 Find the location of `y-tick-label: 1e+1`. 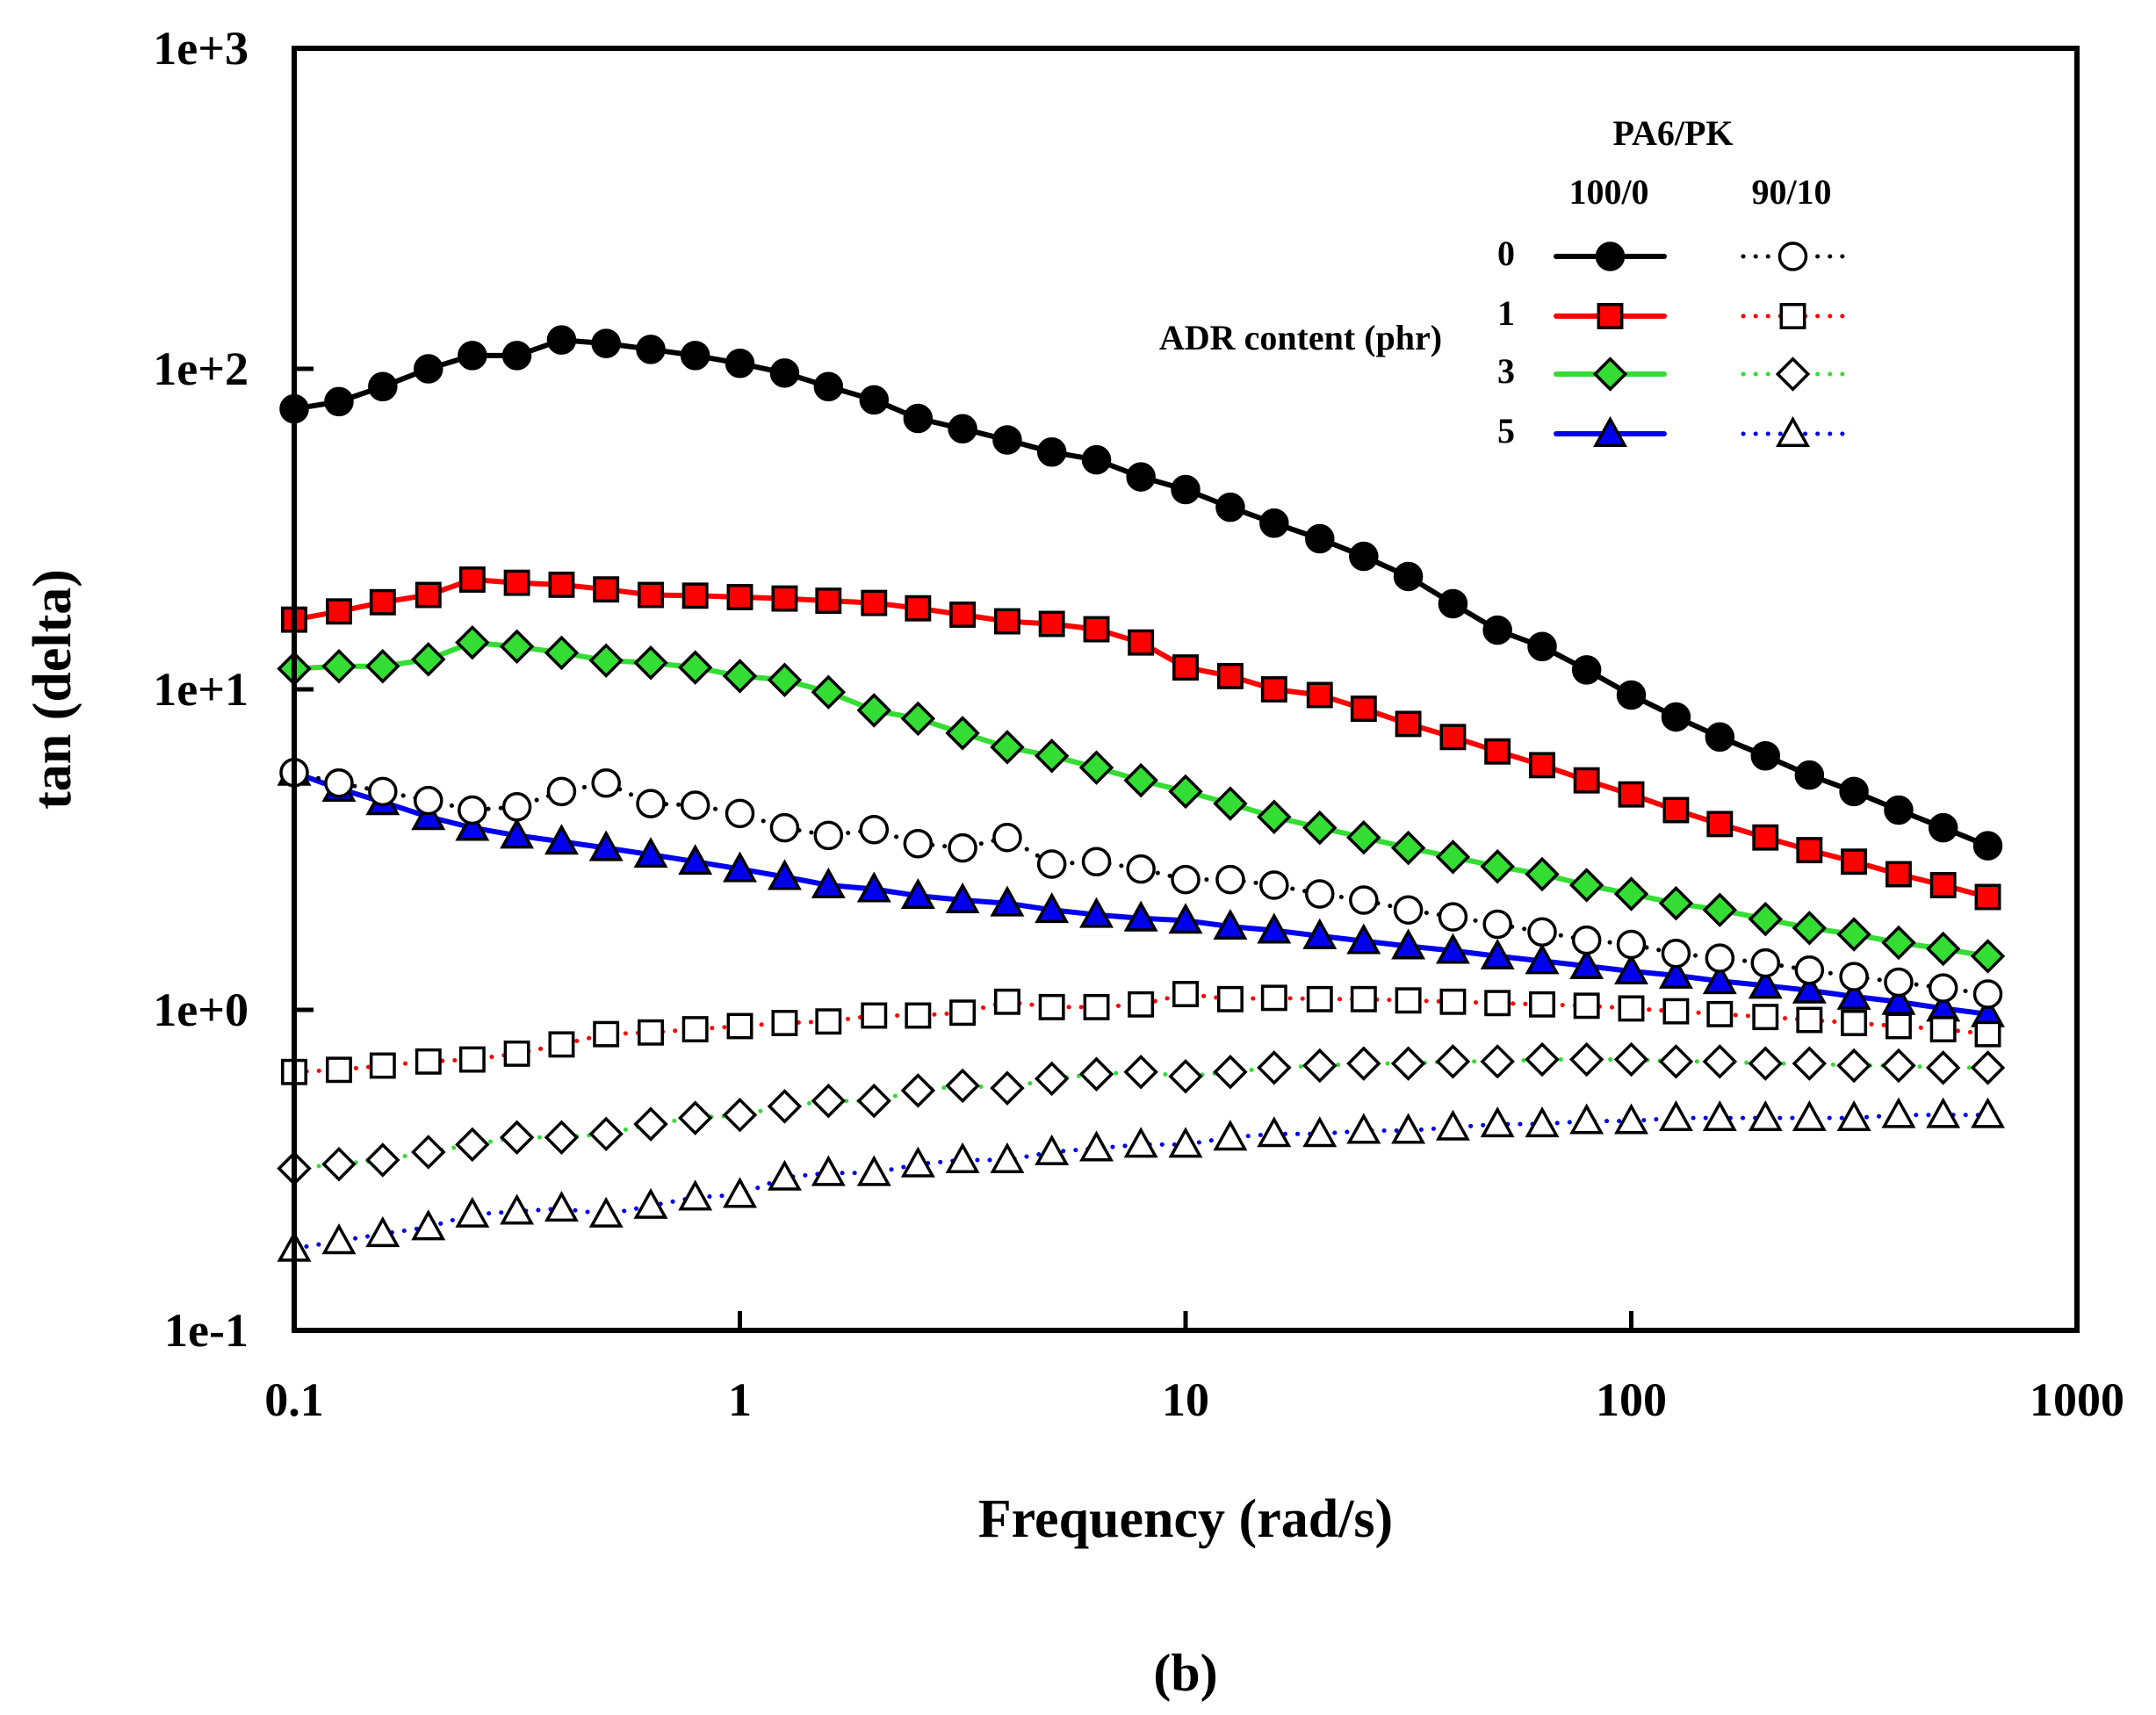

y-tick-label: 1e+1 is located at coordinates (201, 689).